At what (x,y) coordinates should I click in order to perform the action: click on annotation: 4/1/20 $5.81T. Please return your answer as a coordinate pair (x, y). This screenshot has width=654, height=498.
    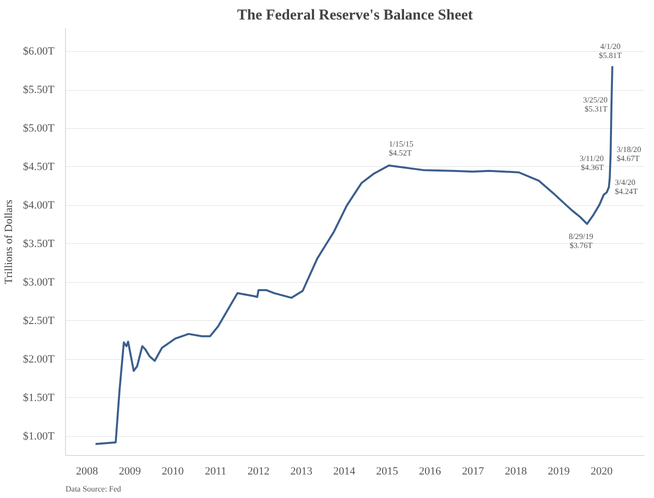
    Looking at the image, I should click on (610, 51).